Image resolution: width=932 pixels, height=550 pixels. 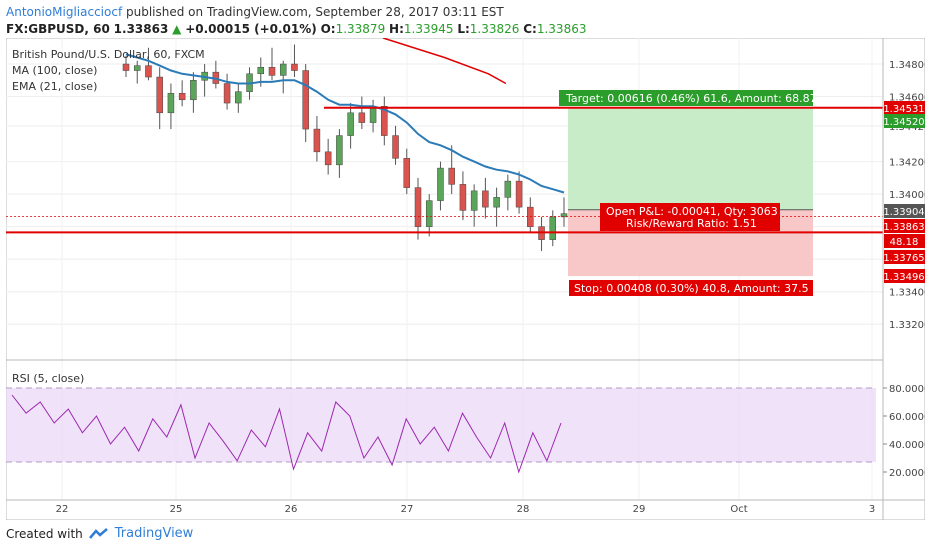 What do you see at coordinates (251, 29) in the screenshot?
I see `price-change: +0.00015 (+0.01%)` at bounding box center [251, 29].